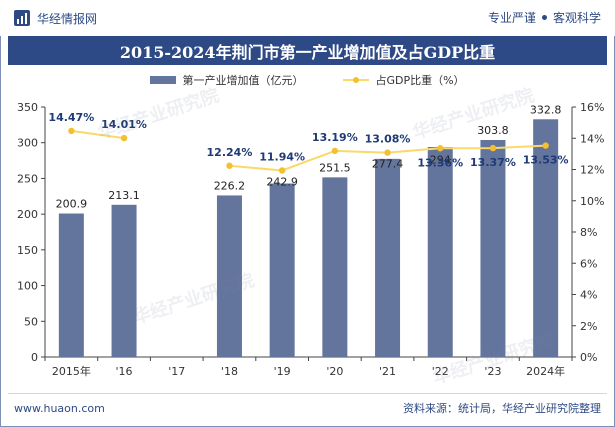  Describe the element at coordinates (98, 134) in the screenshot. I see `ratio-line` at that location.